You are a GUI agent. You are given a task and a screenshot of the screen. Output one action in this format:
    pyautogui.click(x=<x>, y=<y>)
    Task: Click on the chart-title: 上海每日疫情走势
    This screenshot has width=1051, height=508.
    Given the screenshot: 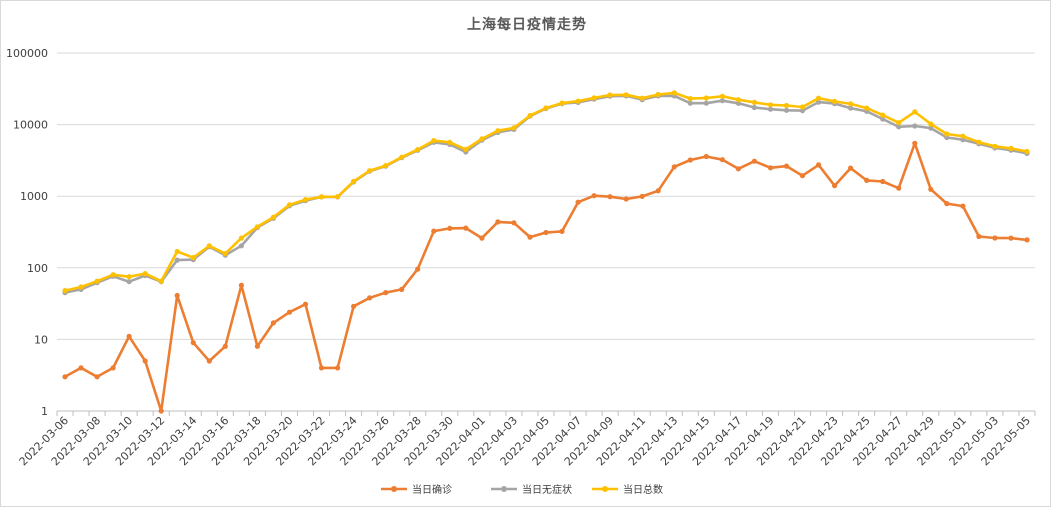 What is the action you would take?
    pyautogui.click(x=527, y=24)
    